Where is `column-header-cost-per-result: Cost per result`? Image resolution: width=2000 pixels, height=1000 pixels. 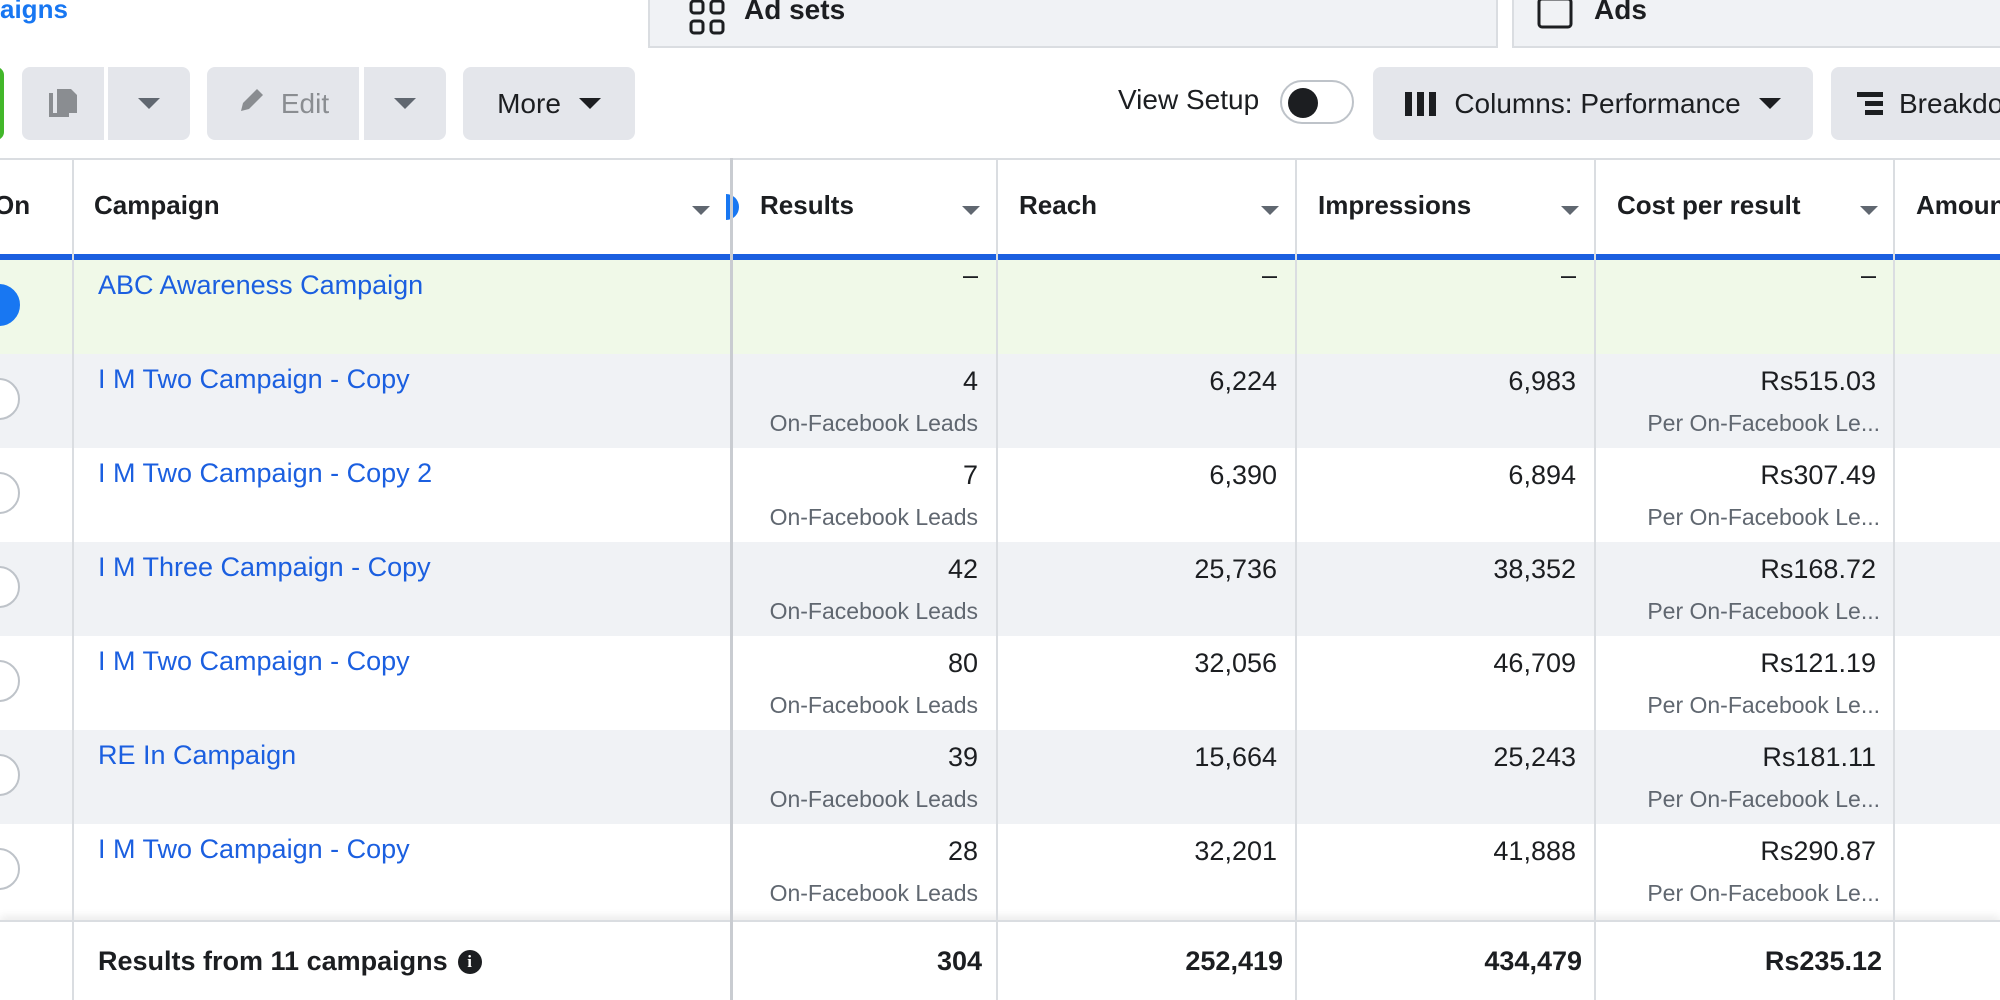 column-header-cost-per-result: Cost per result is located at coordinates (1709, 205).